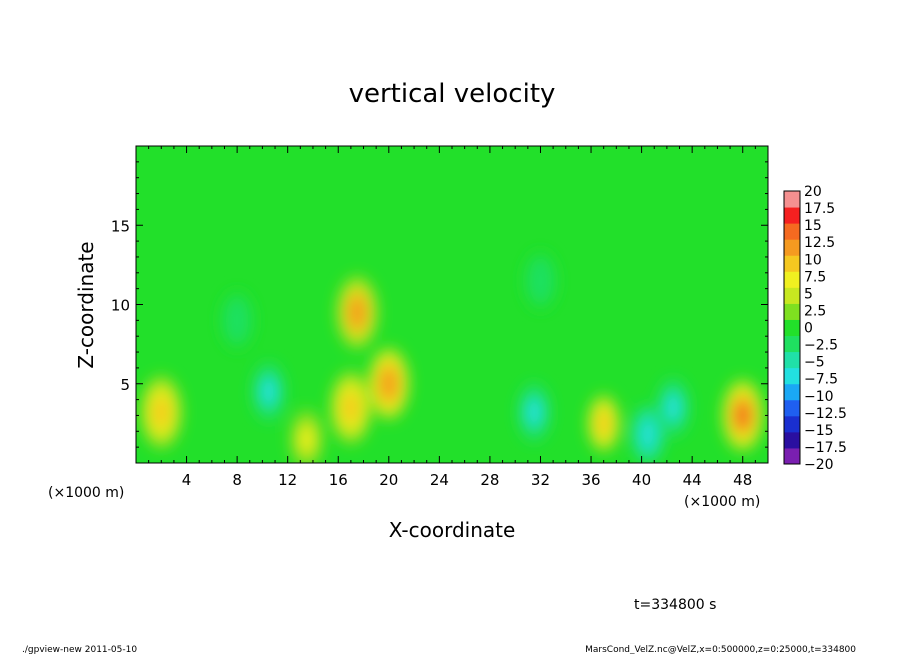 The width and height of the screenshot is (904, 654). Describe the element at coordinates (819, 209) in the screenshot. I see `colorbar-label: 17.5` at that location.